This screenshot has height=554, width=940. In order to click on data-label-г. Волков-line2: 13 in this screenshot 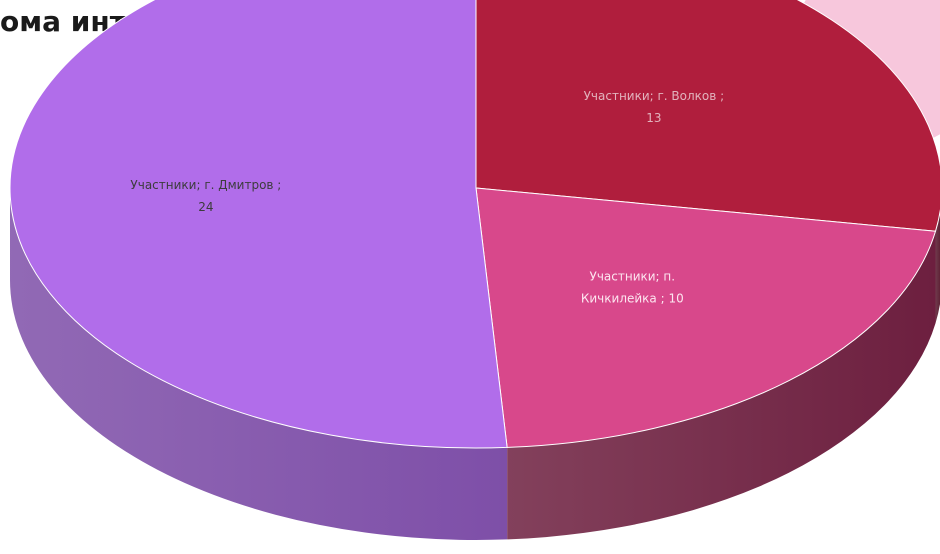, I will do `click(653, 118)`.